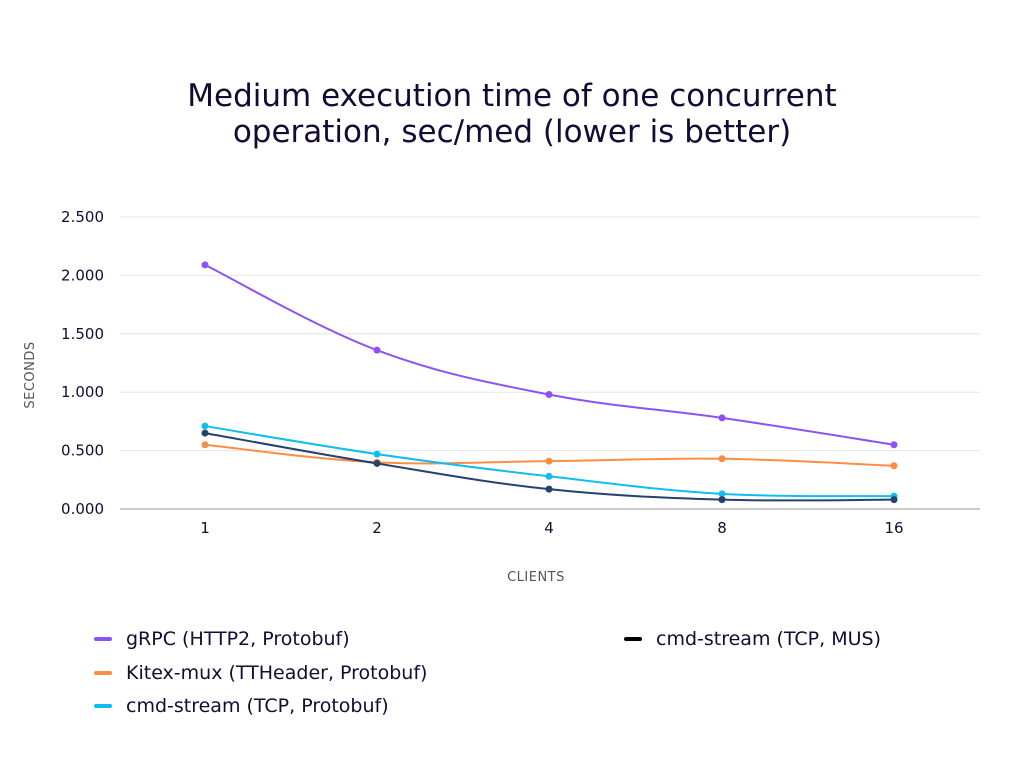 This screenshot has width=1024, height=768. I want to click on y-tick-label: 0.000, so click(82, 509).